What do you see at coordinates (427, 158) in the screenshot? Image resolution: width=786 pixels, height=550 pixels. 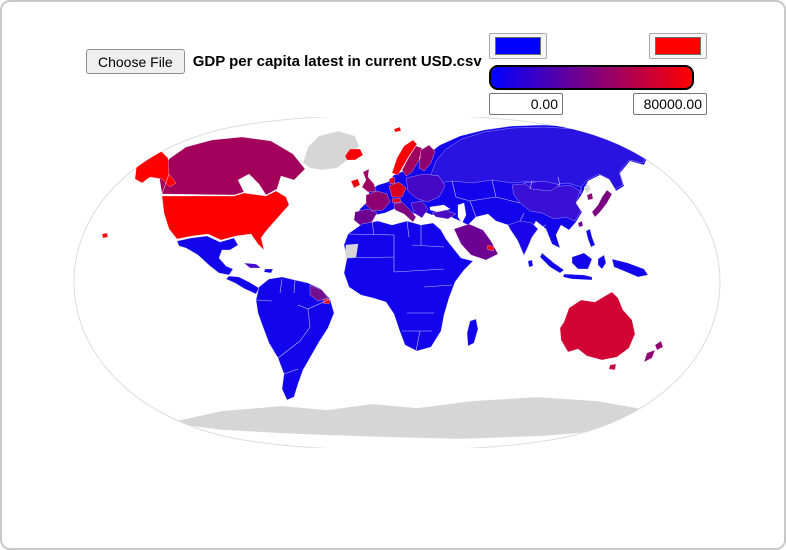 I see `region-finland` at bounding box center [427, 158].